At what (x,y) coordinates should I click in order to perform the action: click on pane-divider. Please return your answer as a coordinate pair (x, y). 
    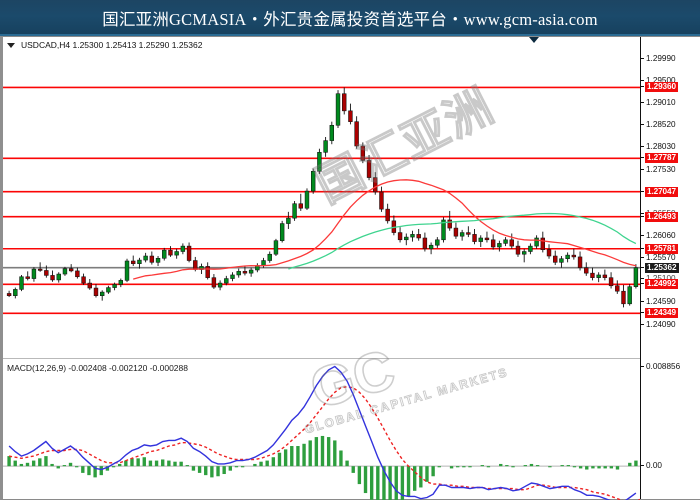
    Looking at the image, I should click on (321, 358).